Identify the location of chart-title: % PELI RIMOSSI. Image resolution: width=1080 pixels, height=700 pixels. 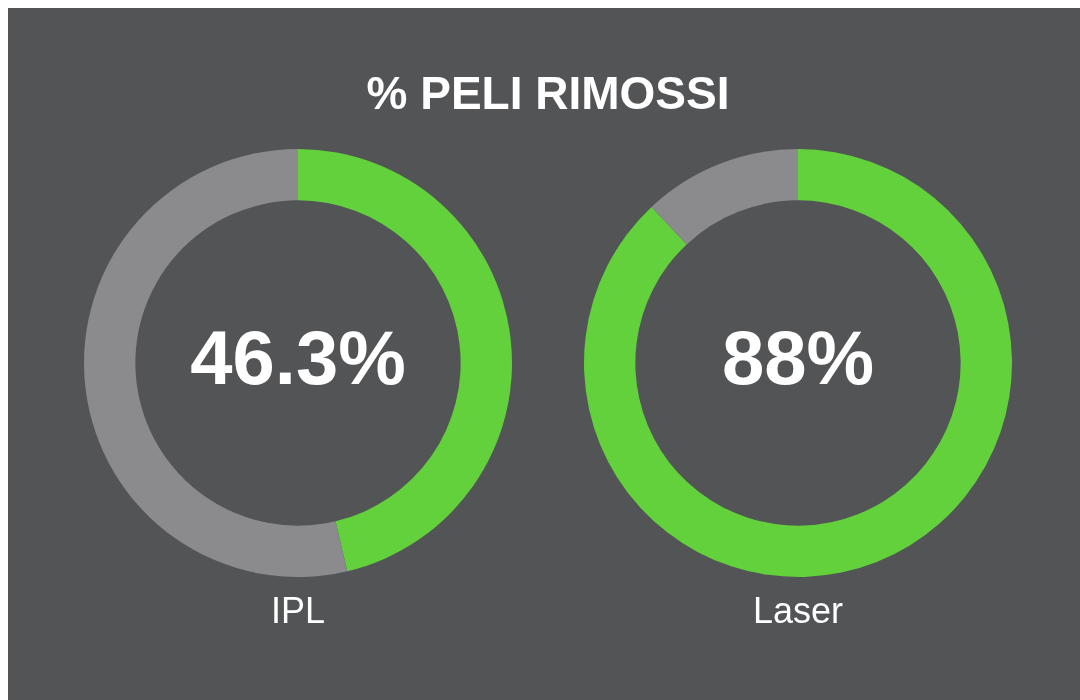
(548, 93).